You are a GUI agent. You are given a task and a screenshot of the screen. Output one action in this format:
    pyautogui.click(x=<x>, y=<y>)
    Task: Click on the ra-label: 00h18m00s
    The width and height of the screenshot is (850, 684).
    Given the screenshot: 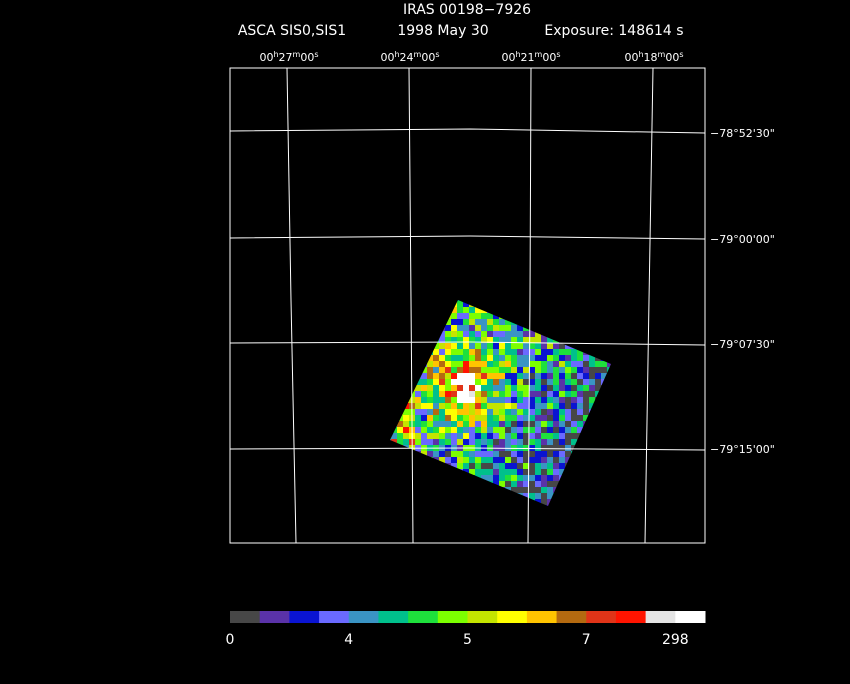 What is the action you would take?
    pyautogui.click(x=653, y=57)
    